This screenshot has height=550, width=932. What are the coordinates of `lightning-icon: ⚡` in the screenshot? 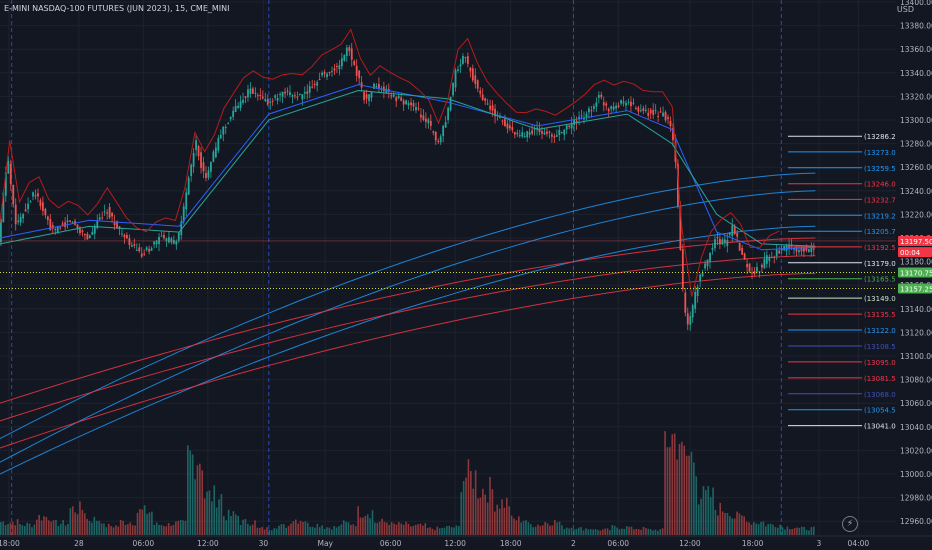 It's located at (850, 524).